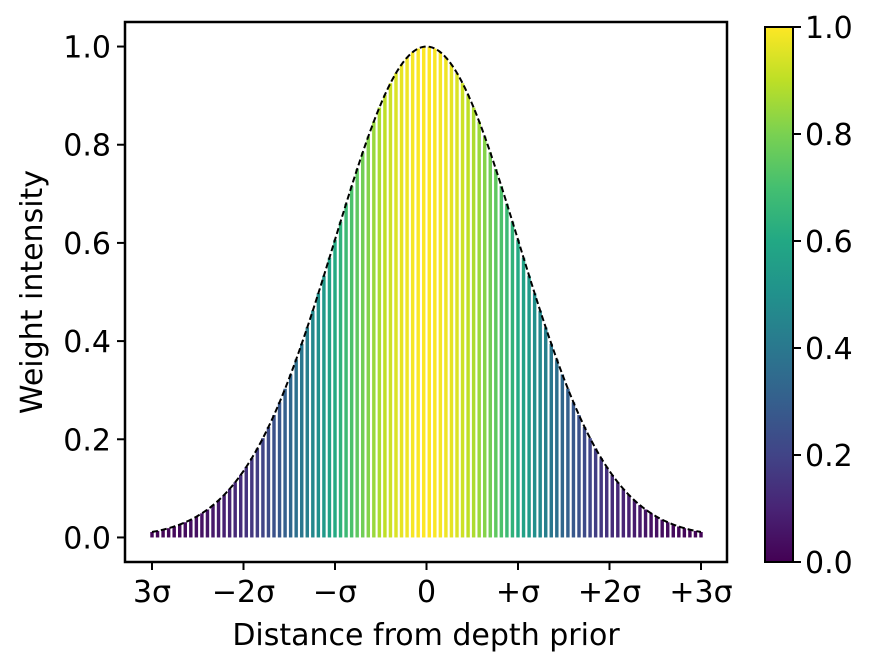 This screenshot has width=876, height=661. Describe the element at coordinates (87, 146) in the screenshot. I see `y-tick-label: 0.8` at that location.